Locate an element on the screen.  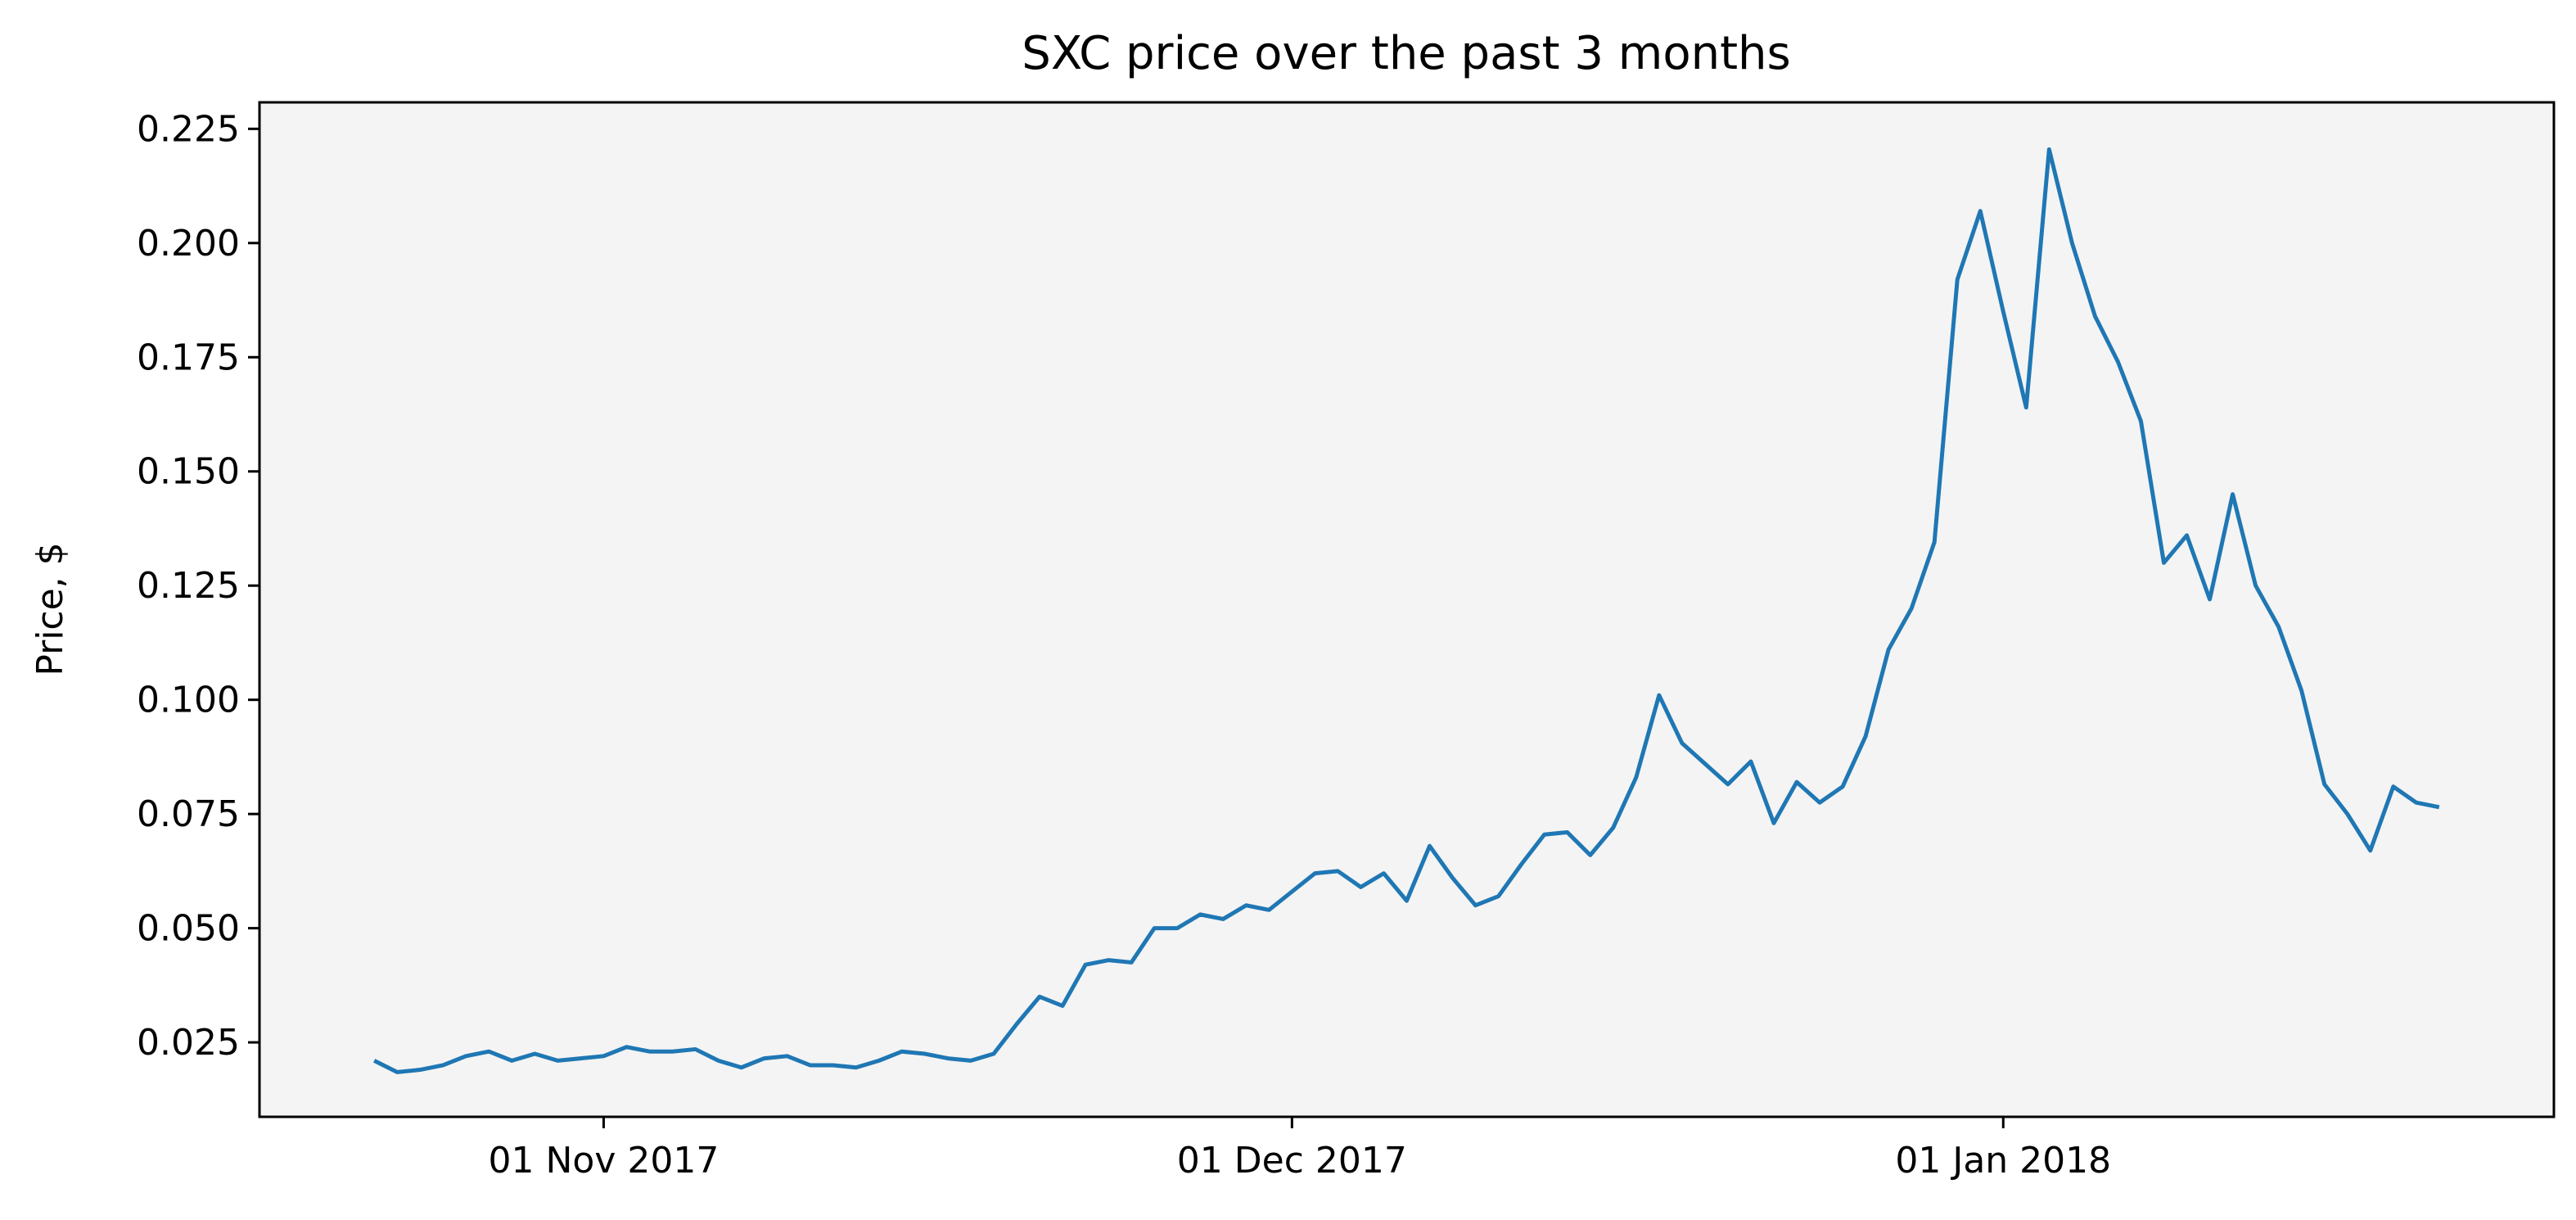
y-tick-label: 0.100 is located at coordinates (188, 700).